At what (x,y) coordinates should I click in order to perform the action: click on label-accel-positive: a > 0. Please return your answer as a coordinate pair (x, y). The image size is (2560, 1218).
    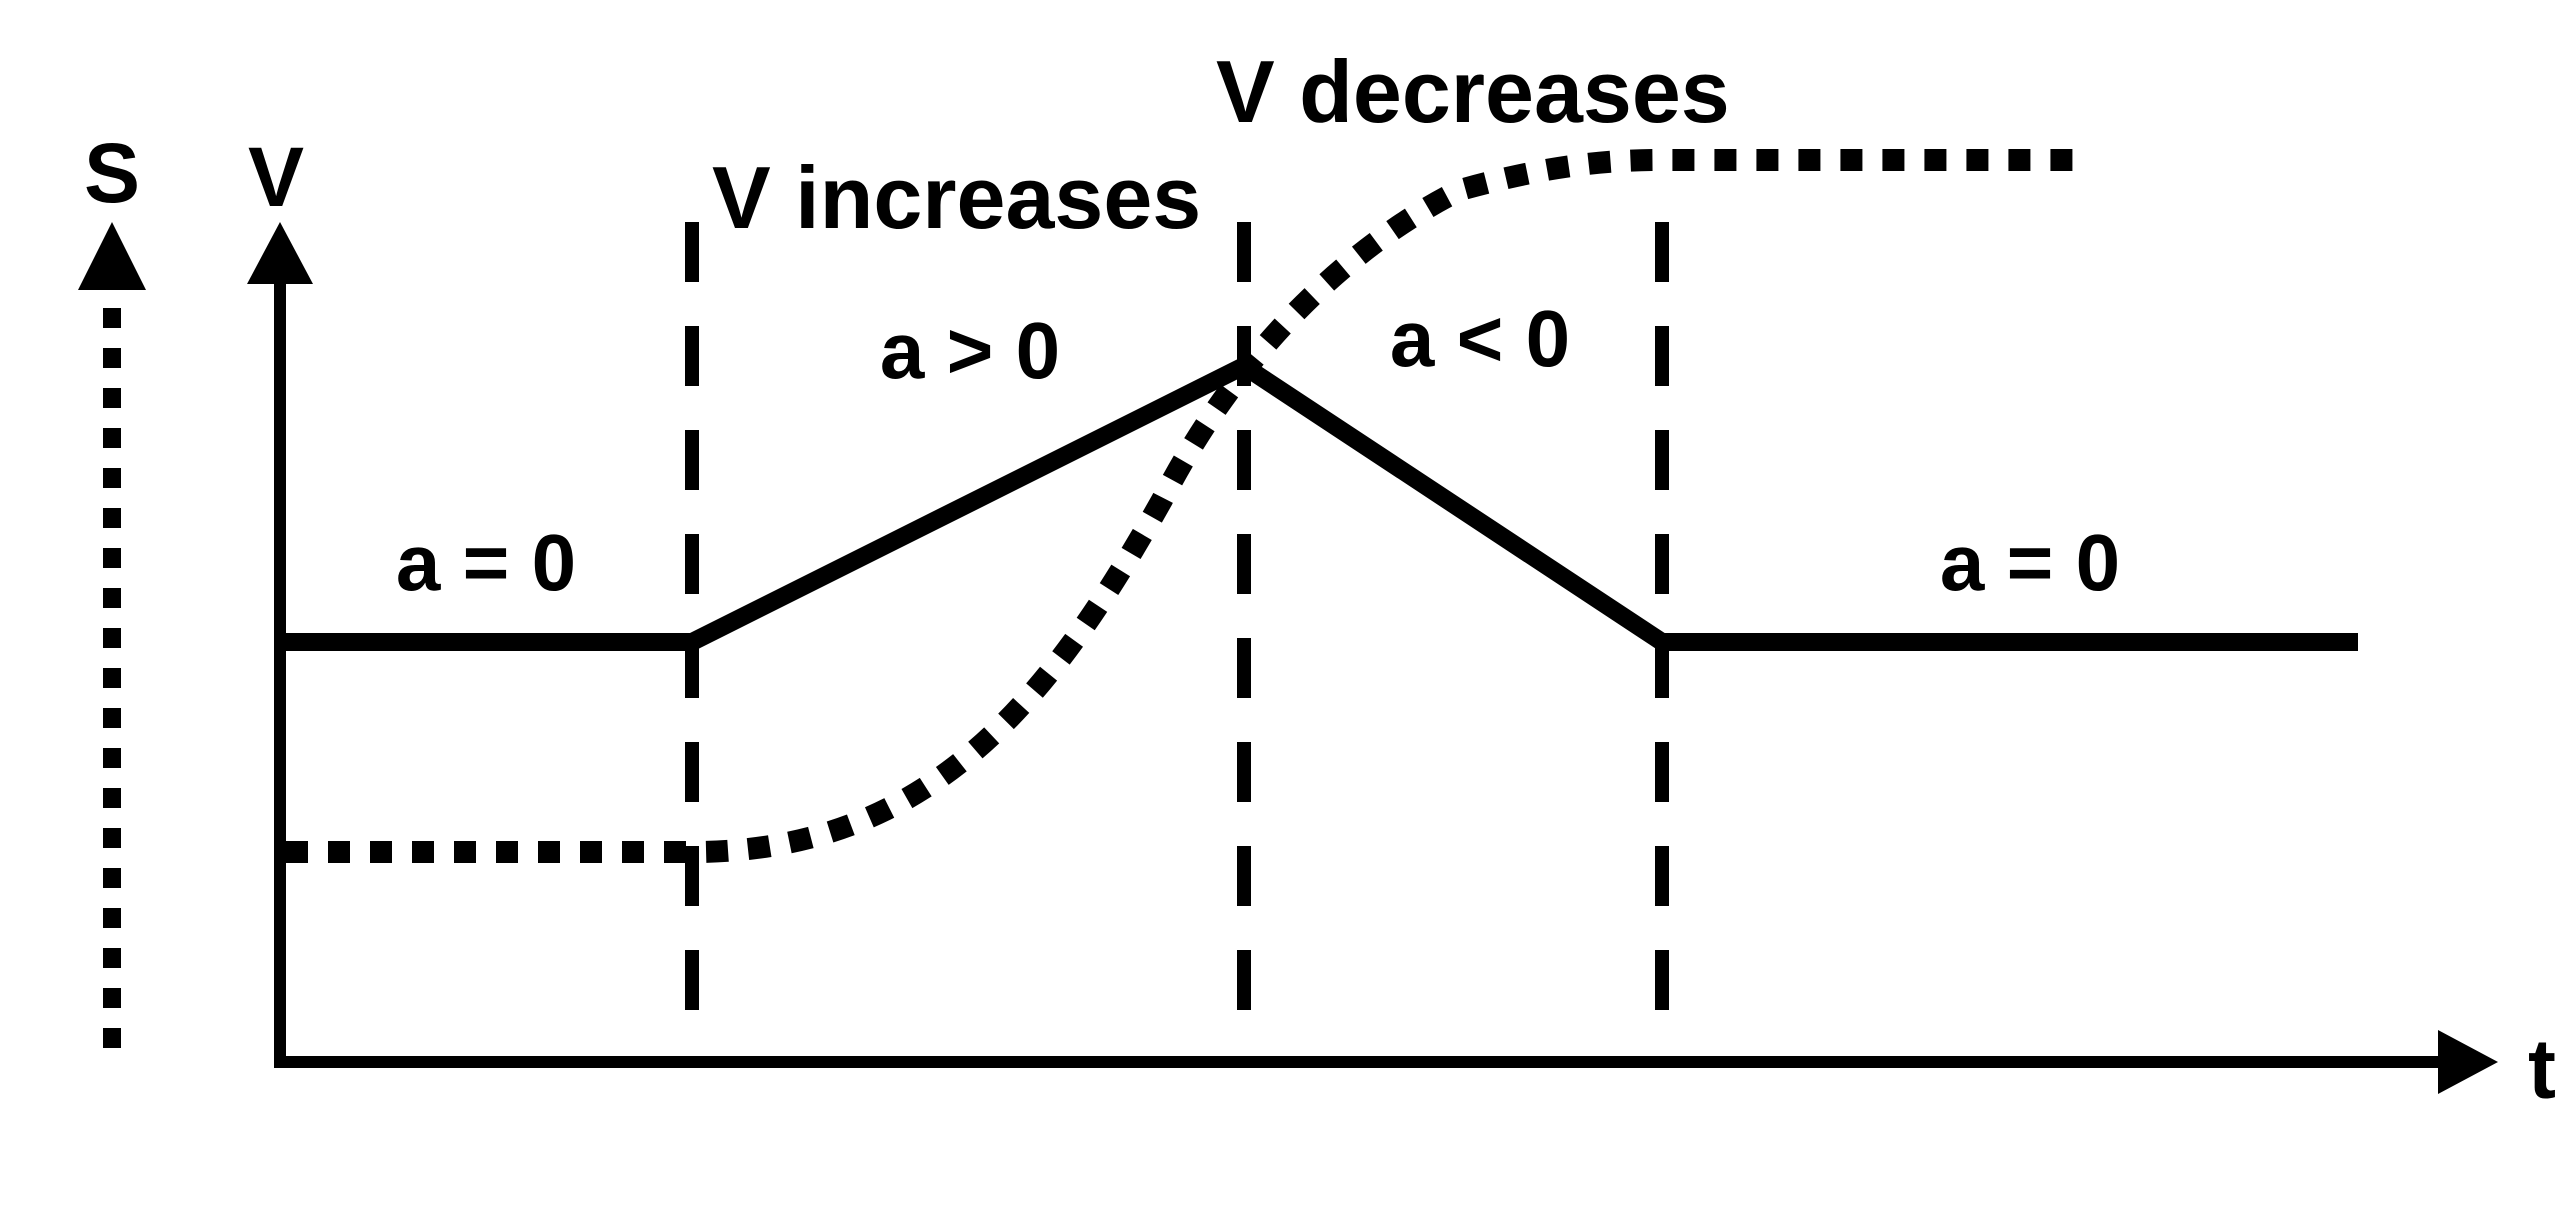
    Looking at the image, I should click on (970, 350).